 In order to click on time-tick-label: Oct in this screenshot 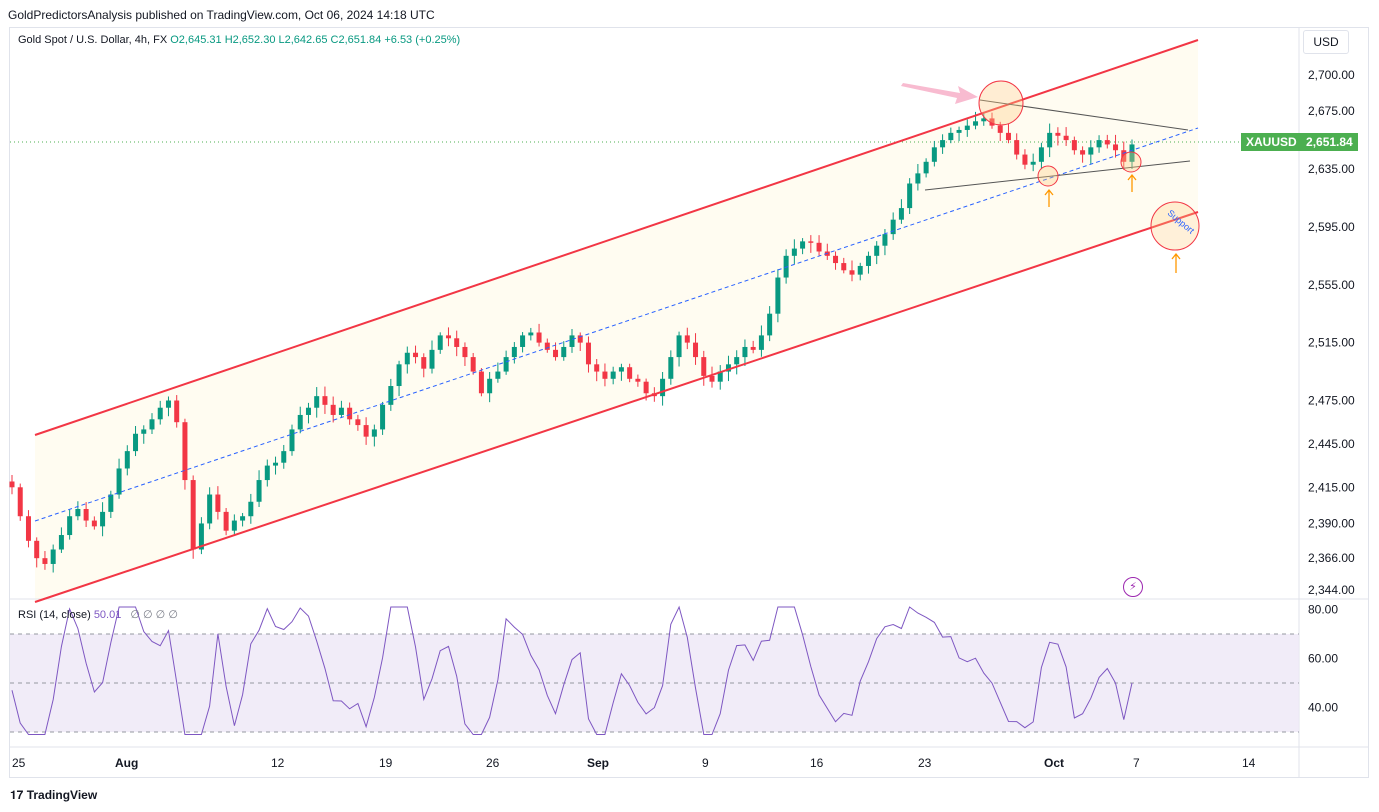, I will do `click(1054, 763)`.